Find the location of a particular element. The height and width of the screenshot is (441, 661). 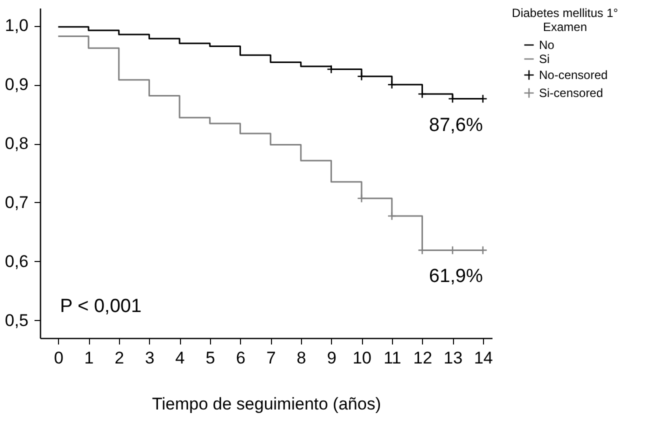

x-tick-label: 3 is located at coordinates (149, 358).